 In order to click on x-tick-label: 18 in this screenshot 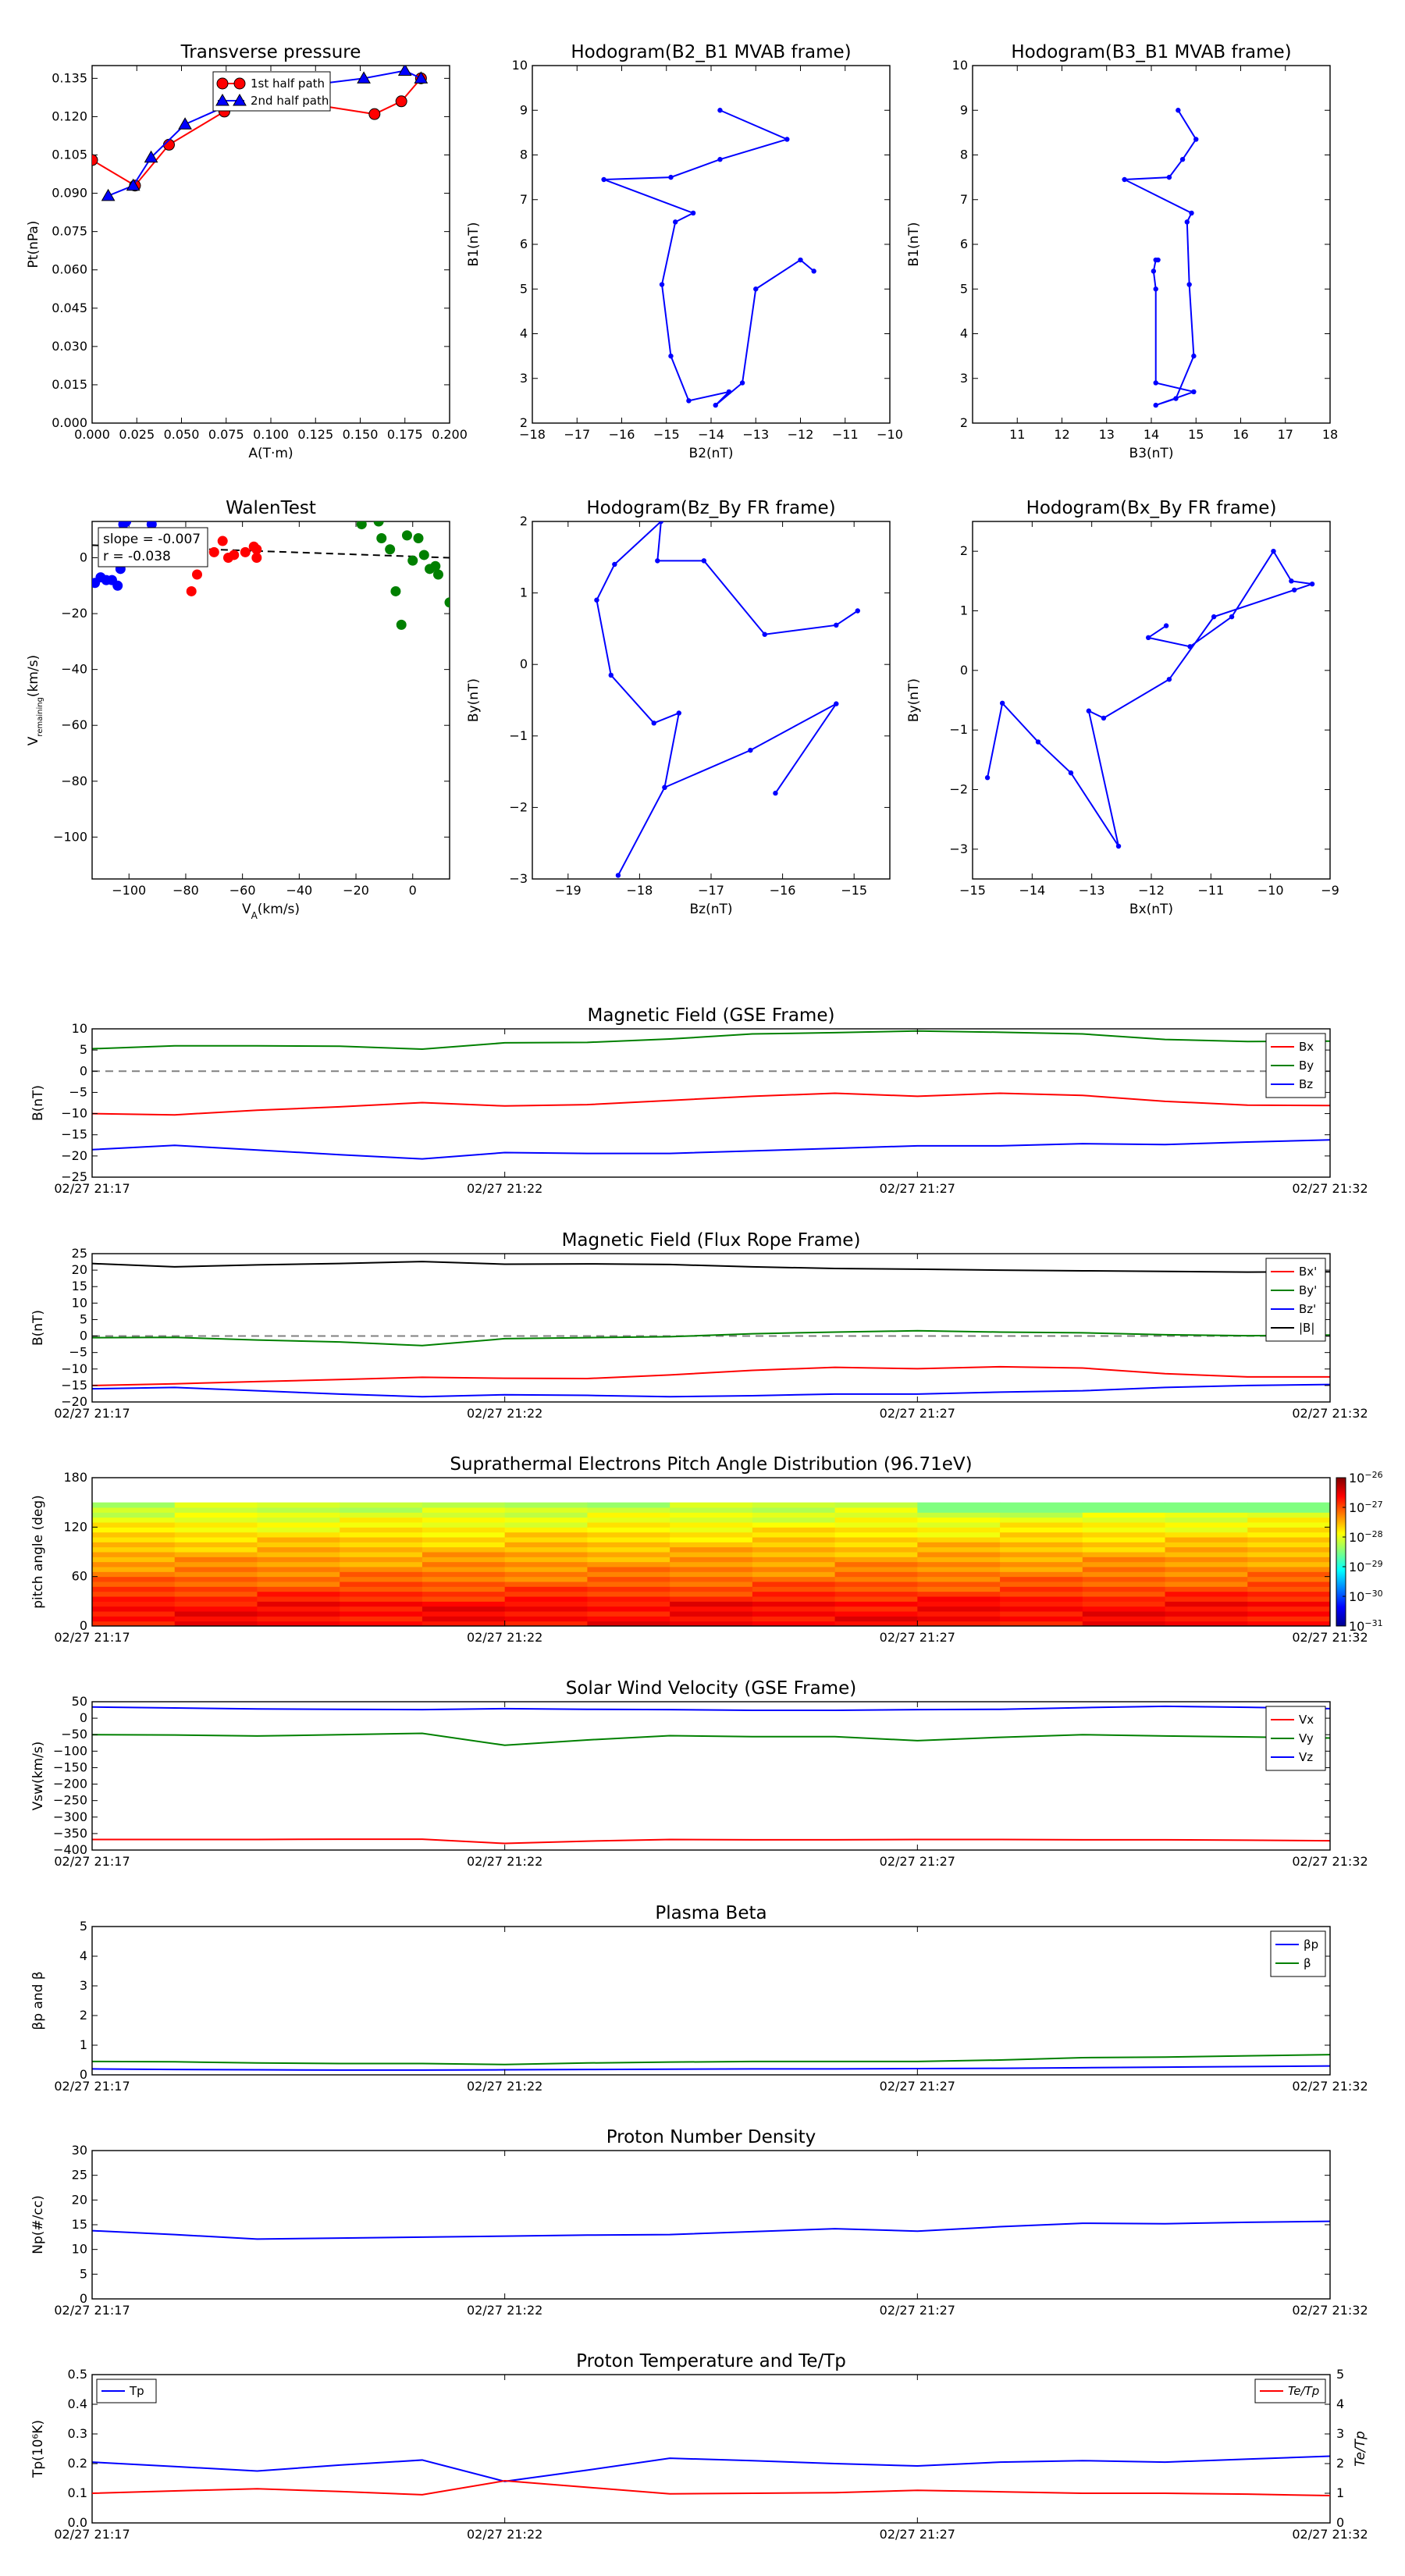, I will do `click(1330, 434)`.